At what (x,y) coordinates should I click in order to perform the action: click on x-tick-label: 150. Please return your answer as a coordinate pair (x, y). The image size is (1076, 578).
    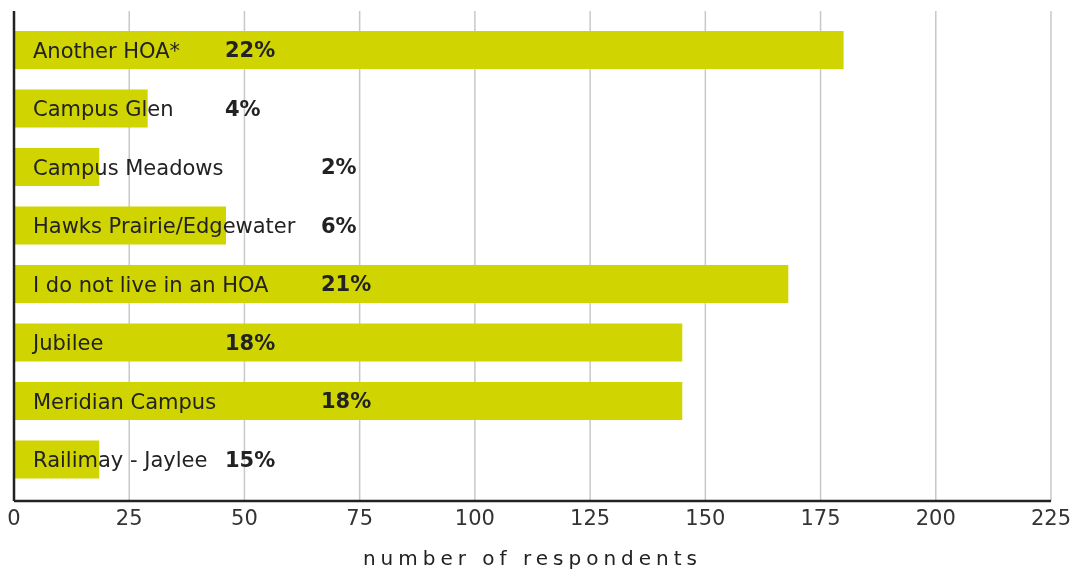
    Looking at the image, I should click on (705, 517).